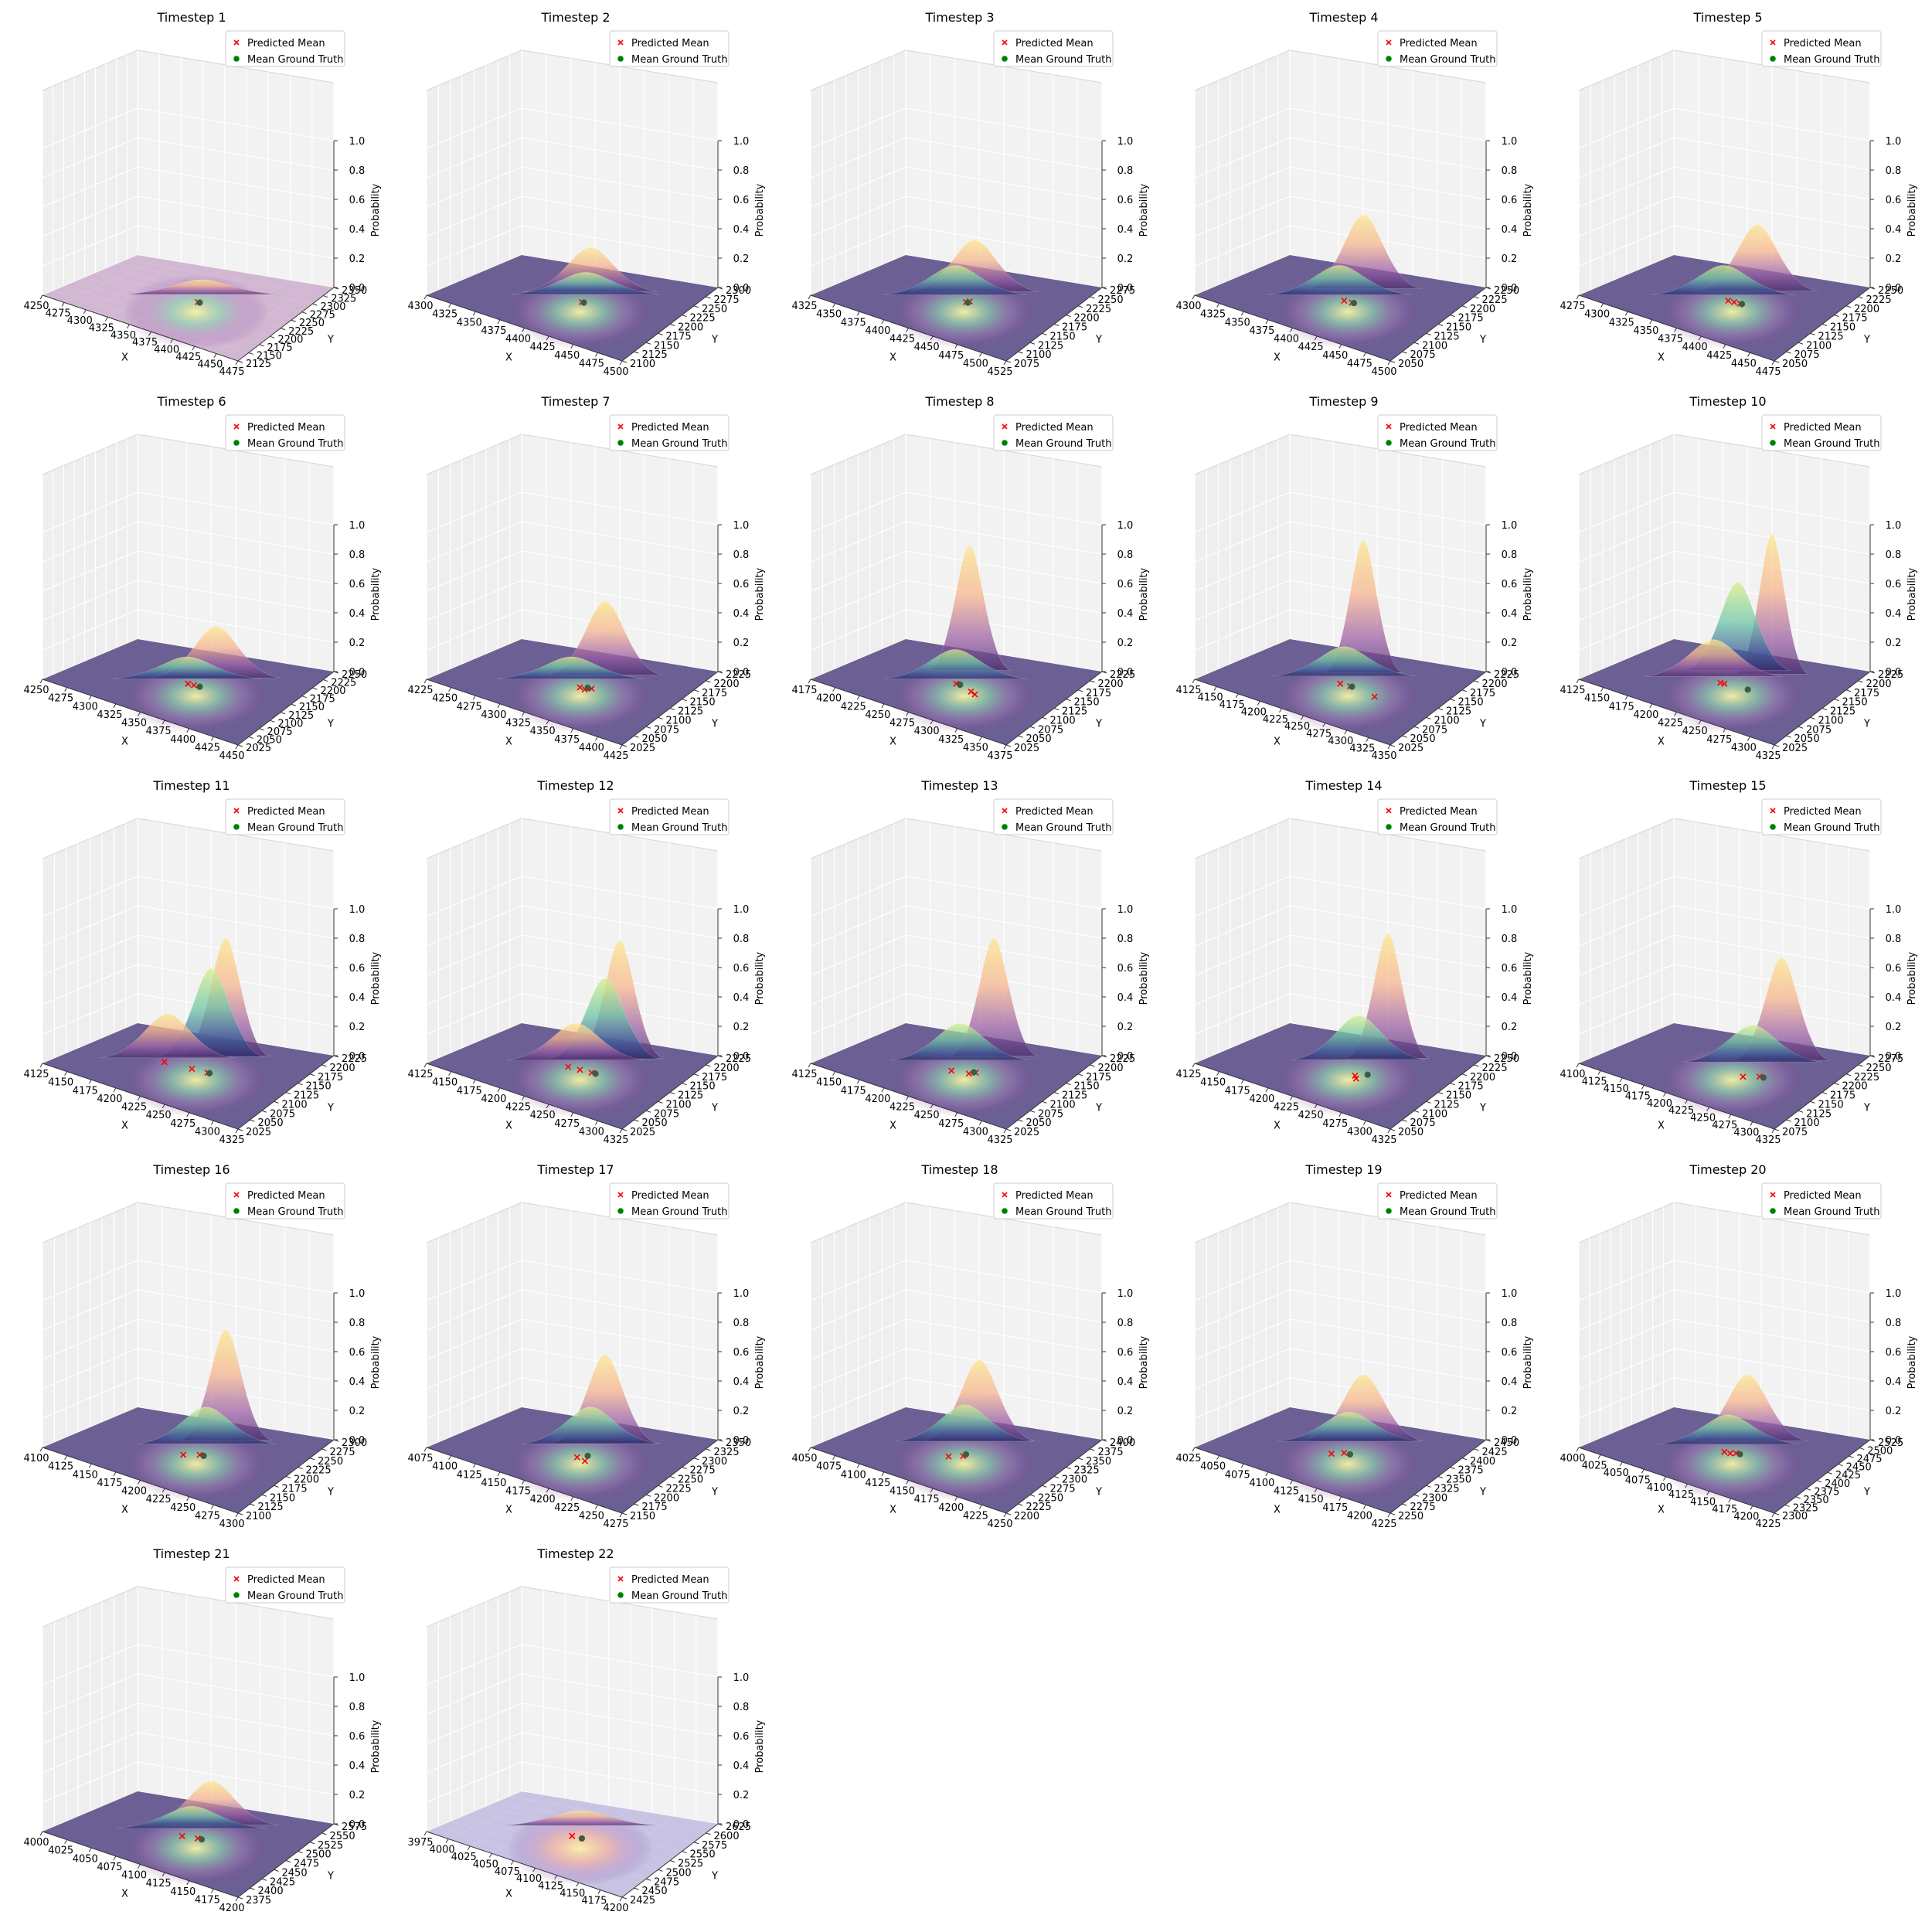 This screenshot has height=1932, width=1932. Describe the element at coordinates (878, 331) in the screenshot. I see `x-tick-label: 4400` at that location.